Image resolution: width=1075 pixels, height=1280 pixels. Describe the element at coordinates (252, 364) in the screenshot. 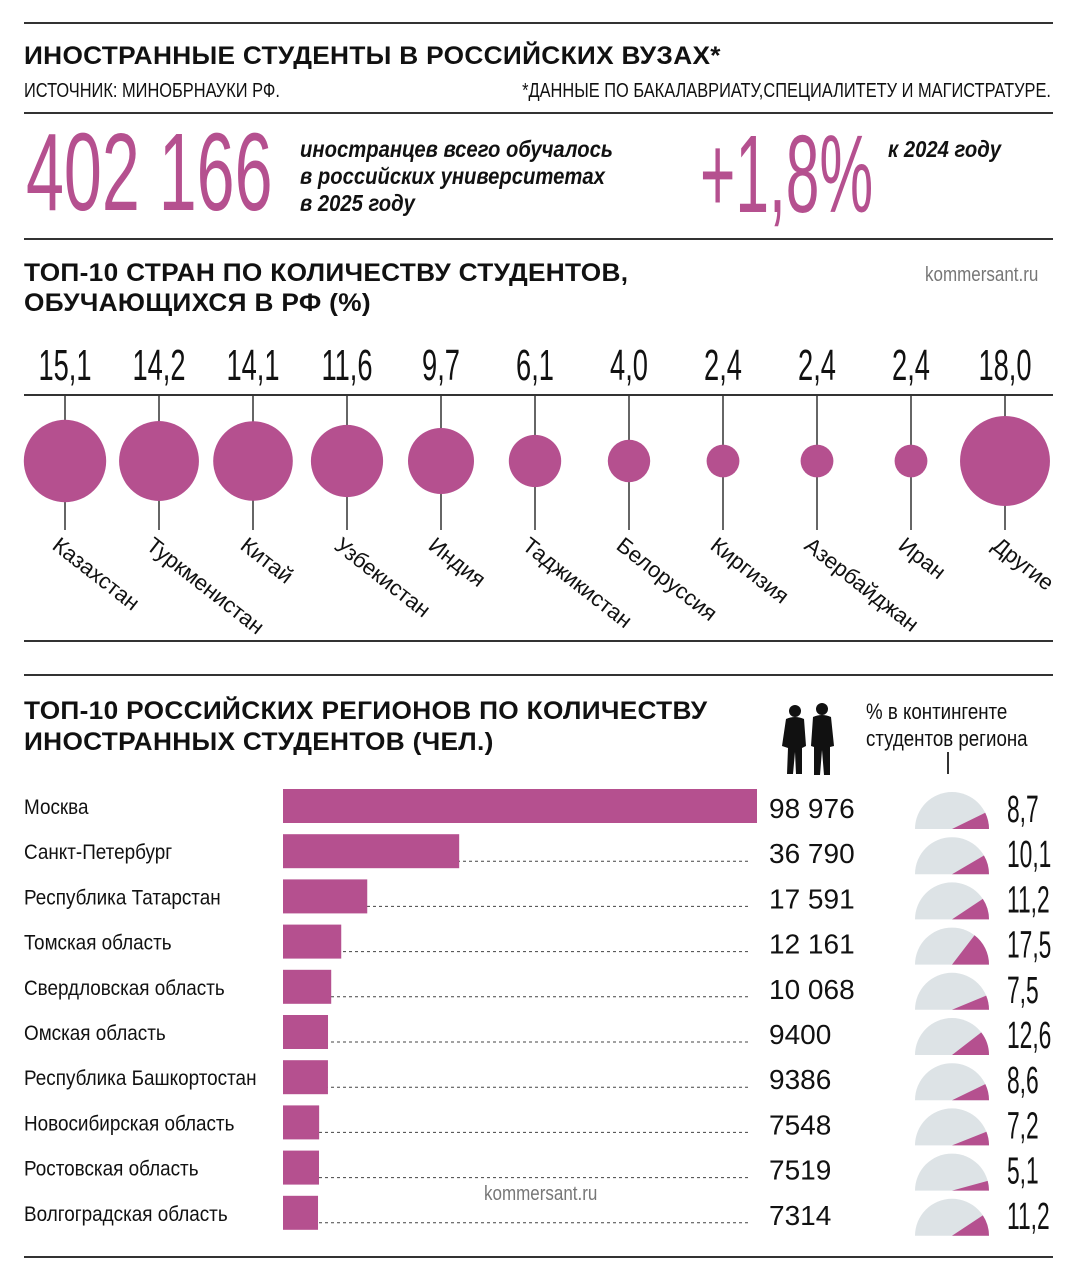

I see `value-label: 14,1` at that location.